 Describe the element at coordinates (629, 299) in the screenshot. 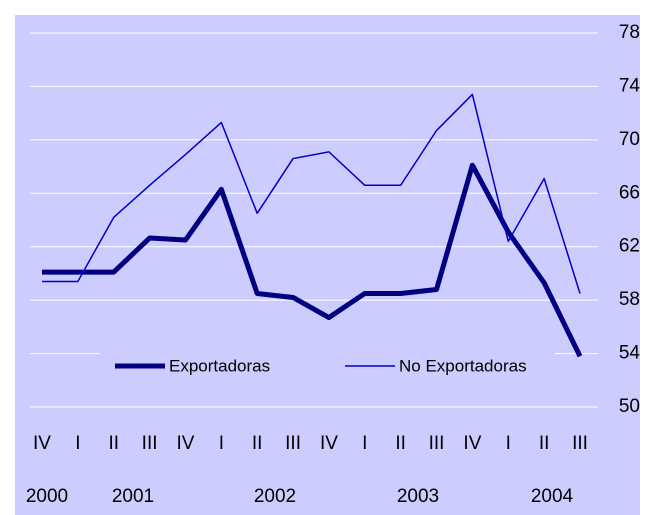

I see `y-tick-label: 58` at that location.